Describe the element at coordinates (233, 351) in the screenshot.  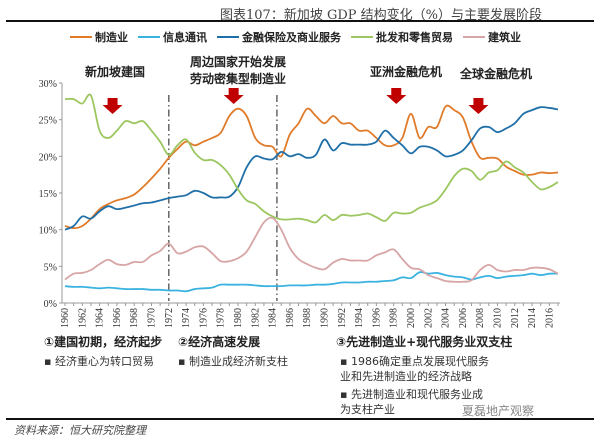
I see `stage-2: ②经济高速发展 ▪ 制造业成经济新支柱` at that location.